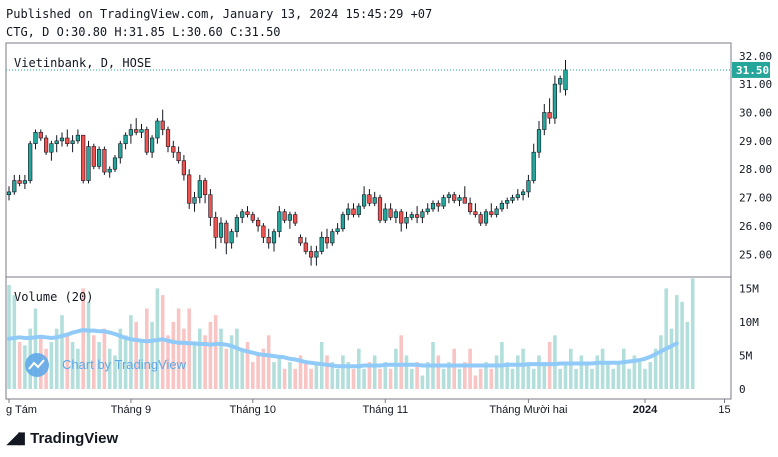  What do you see at coordinates (724, 410) in the screenshot?
I see `x-tick-label: 15` at bounding box center [724, 410].